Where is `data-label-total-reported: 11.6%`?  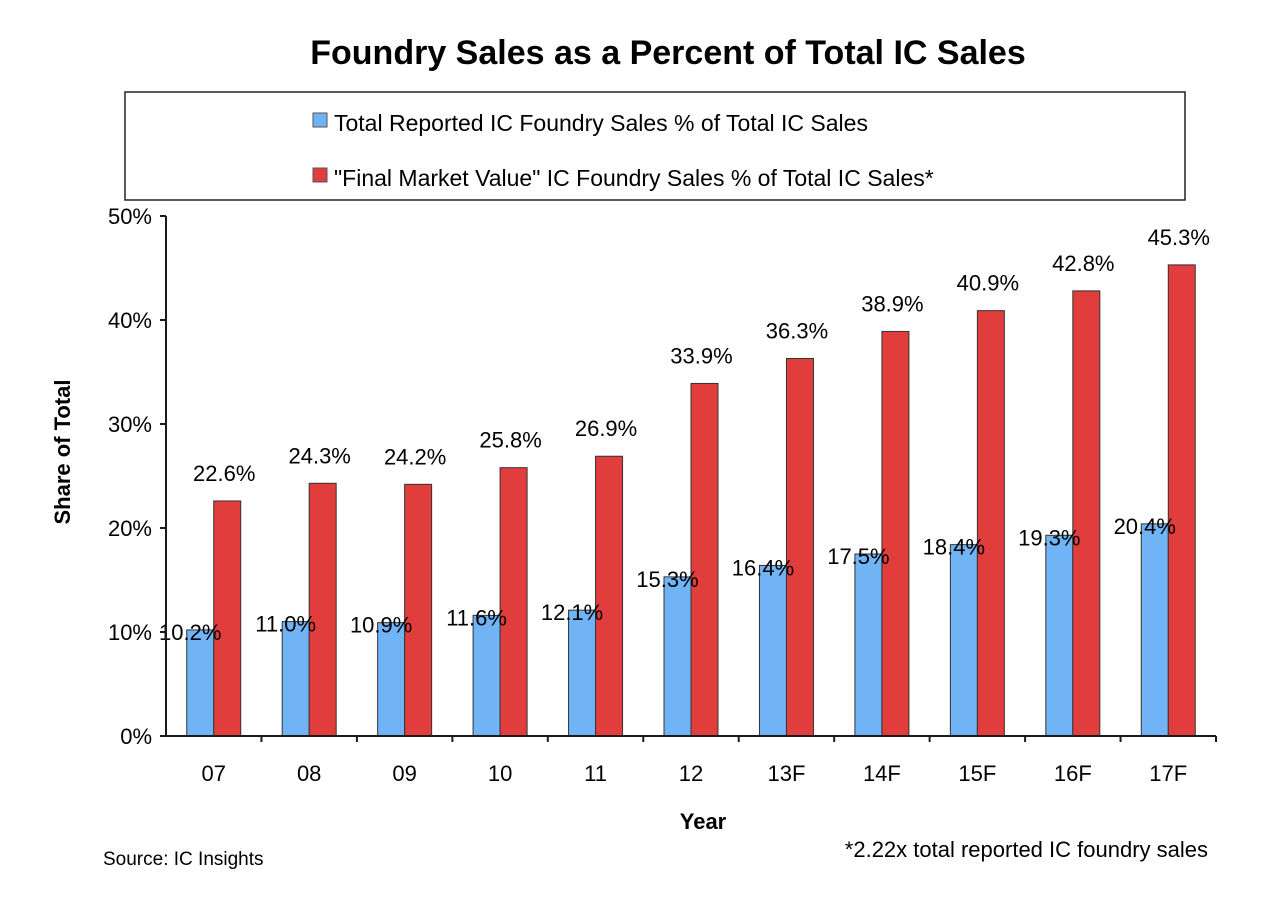 data-label-total-reported: 11.6% is located at coordinates (476, 617).